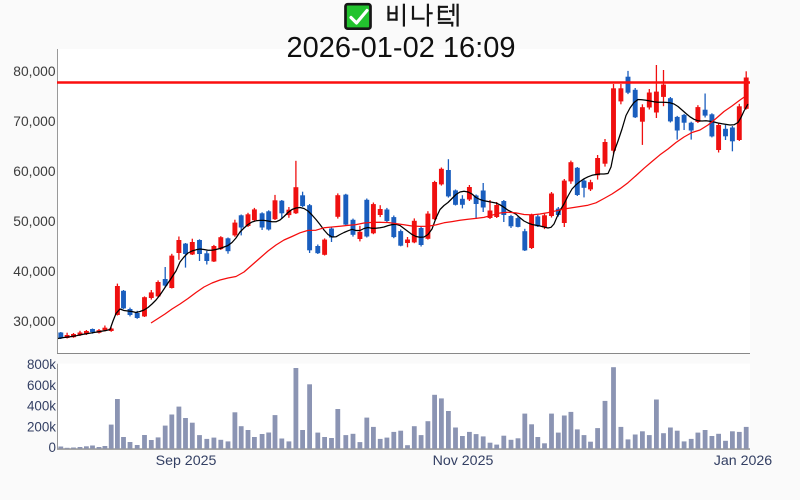  What do you see at coordinates (34, 321) in the screenshot?
I see `svg-text: 30,000` at bounding box center [34, 321].